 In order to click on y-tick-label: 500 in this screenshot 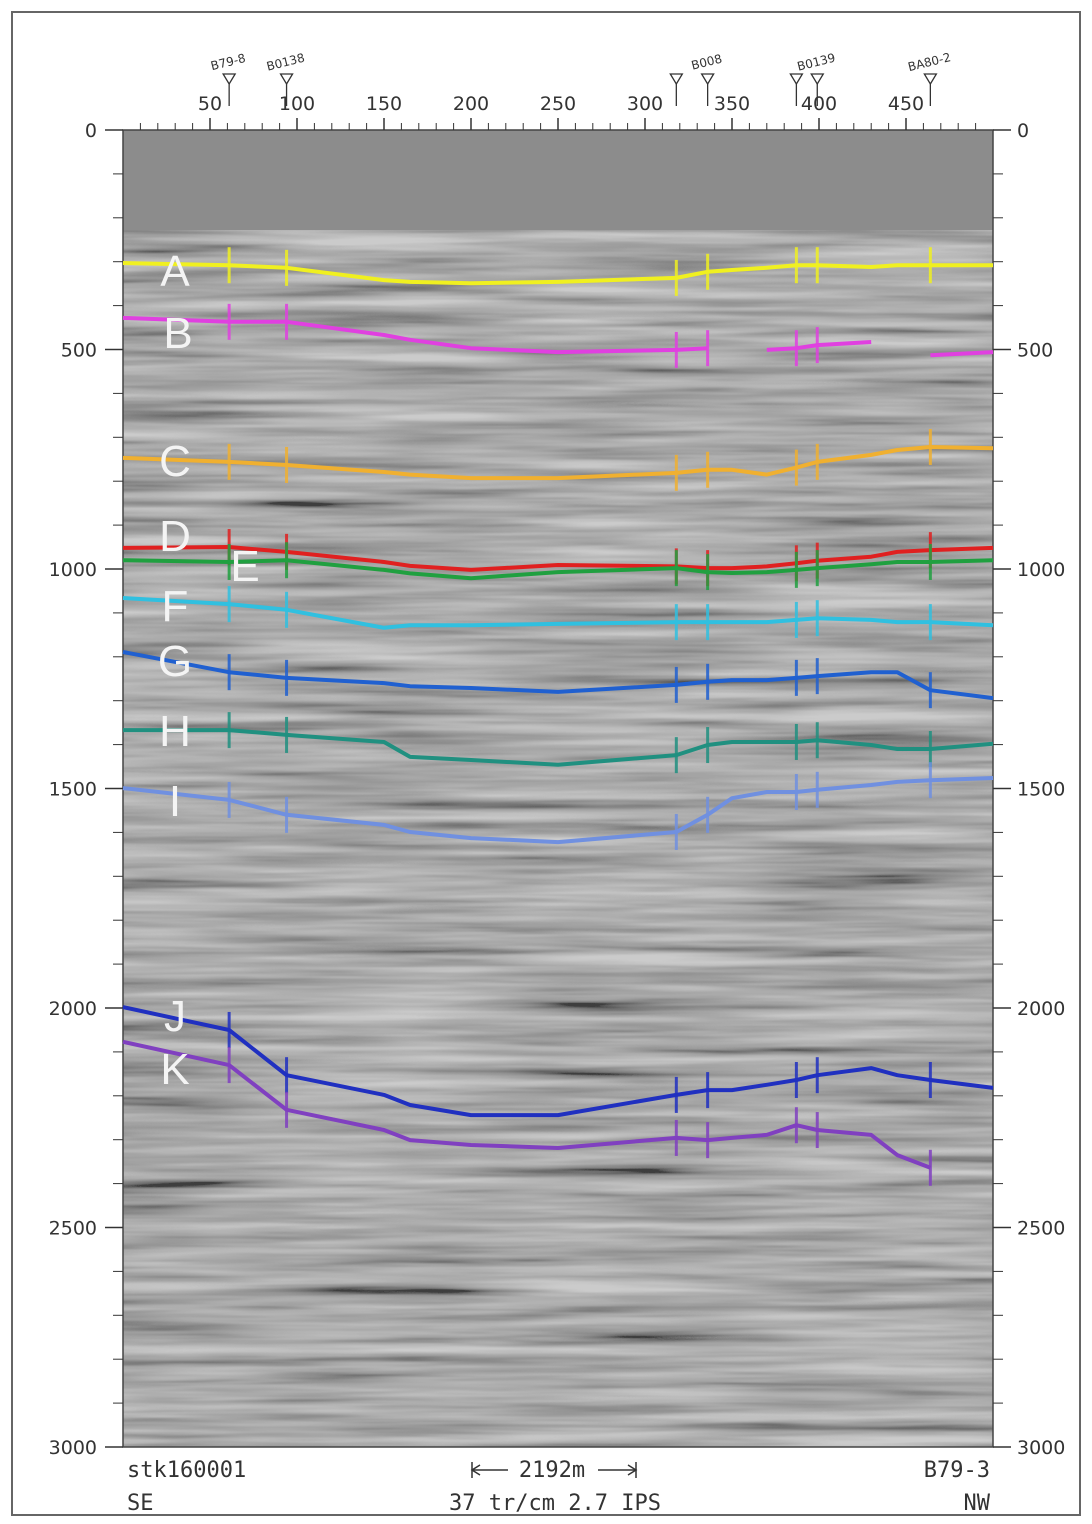, I will do `click(79, 351)`.